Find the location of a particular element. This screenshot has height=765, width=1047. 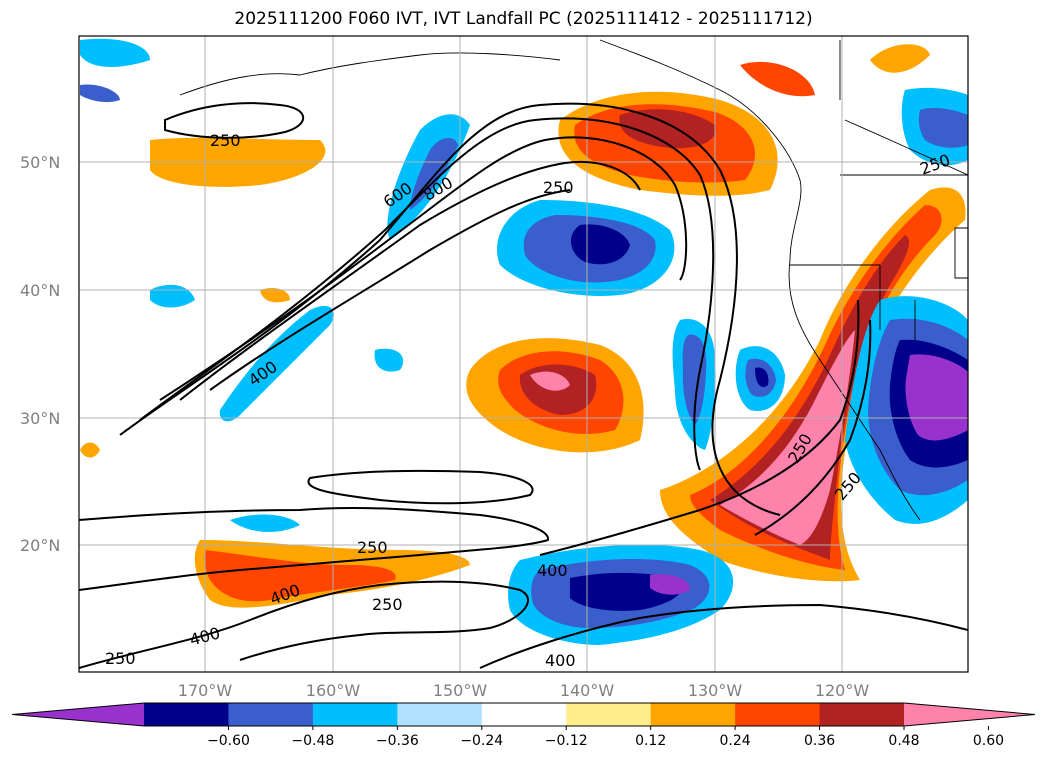

colorbar-extend-high is located at coordinates (969, 714).